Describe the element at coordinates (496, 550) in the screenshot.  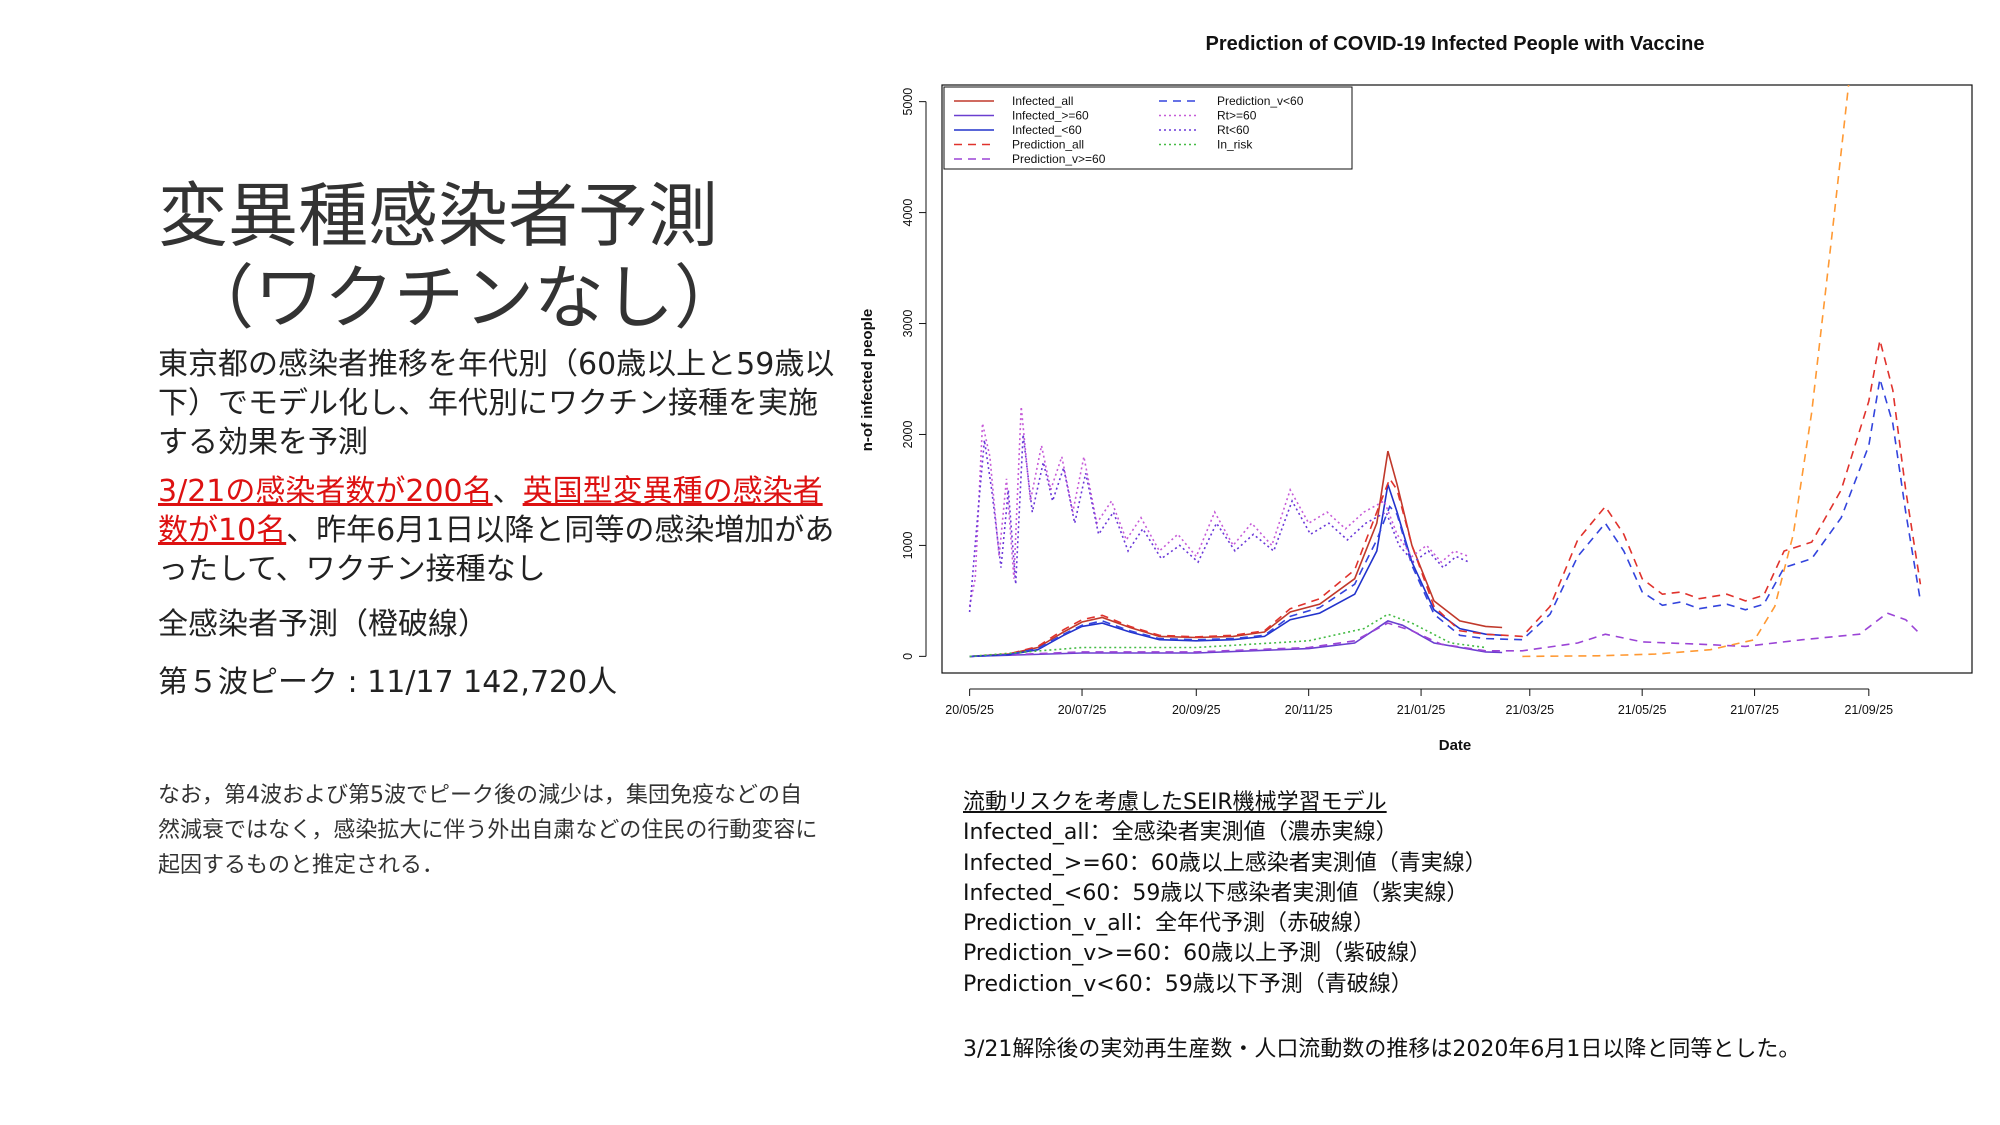
I see `assumption-rest-text: 、昨年6月1日以降と同等の感染増加があったして、ワクチン接種なし` at that location.